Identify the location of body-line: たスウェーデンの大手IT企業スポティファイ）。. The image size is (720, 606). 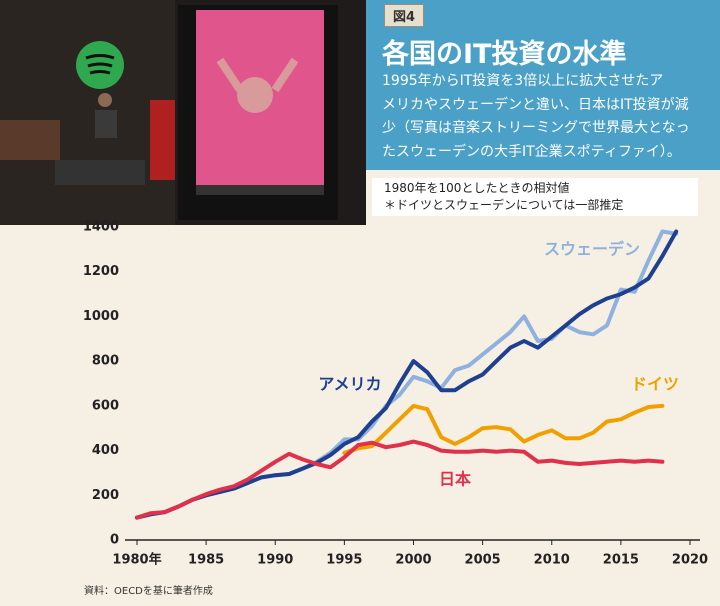
(531, 151).